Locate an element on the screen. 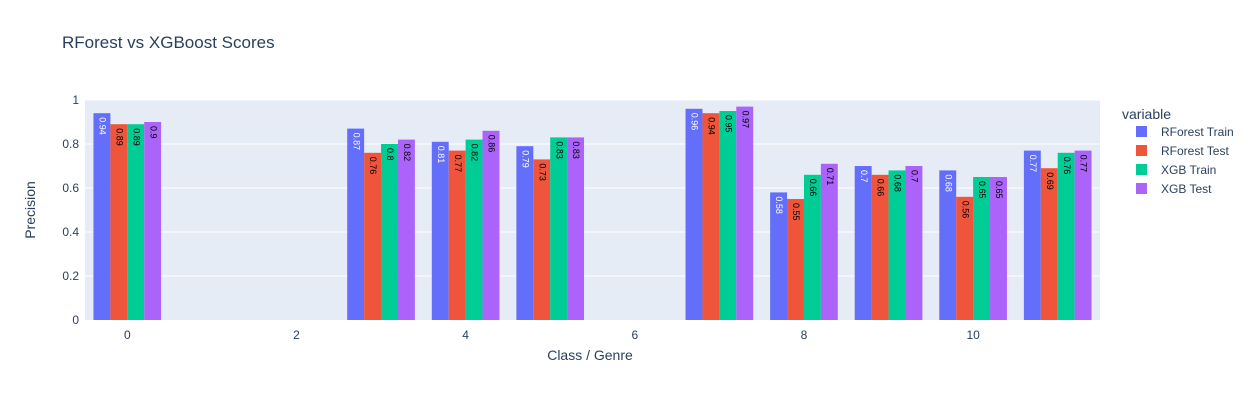 This screenshot has height=400, width=1256. bar-value-label: 0.55 is located at coordinates (796, 212).